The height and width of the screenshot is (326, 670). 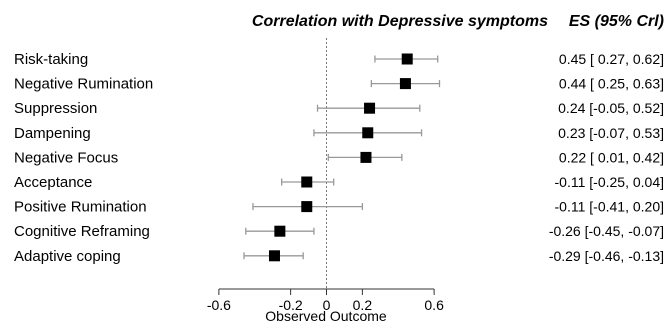 What do you see at coordinates (83, 84) in the screenshot?
I see `row-label: Negative Rumination` at bounding box center [83, 84].